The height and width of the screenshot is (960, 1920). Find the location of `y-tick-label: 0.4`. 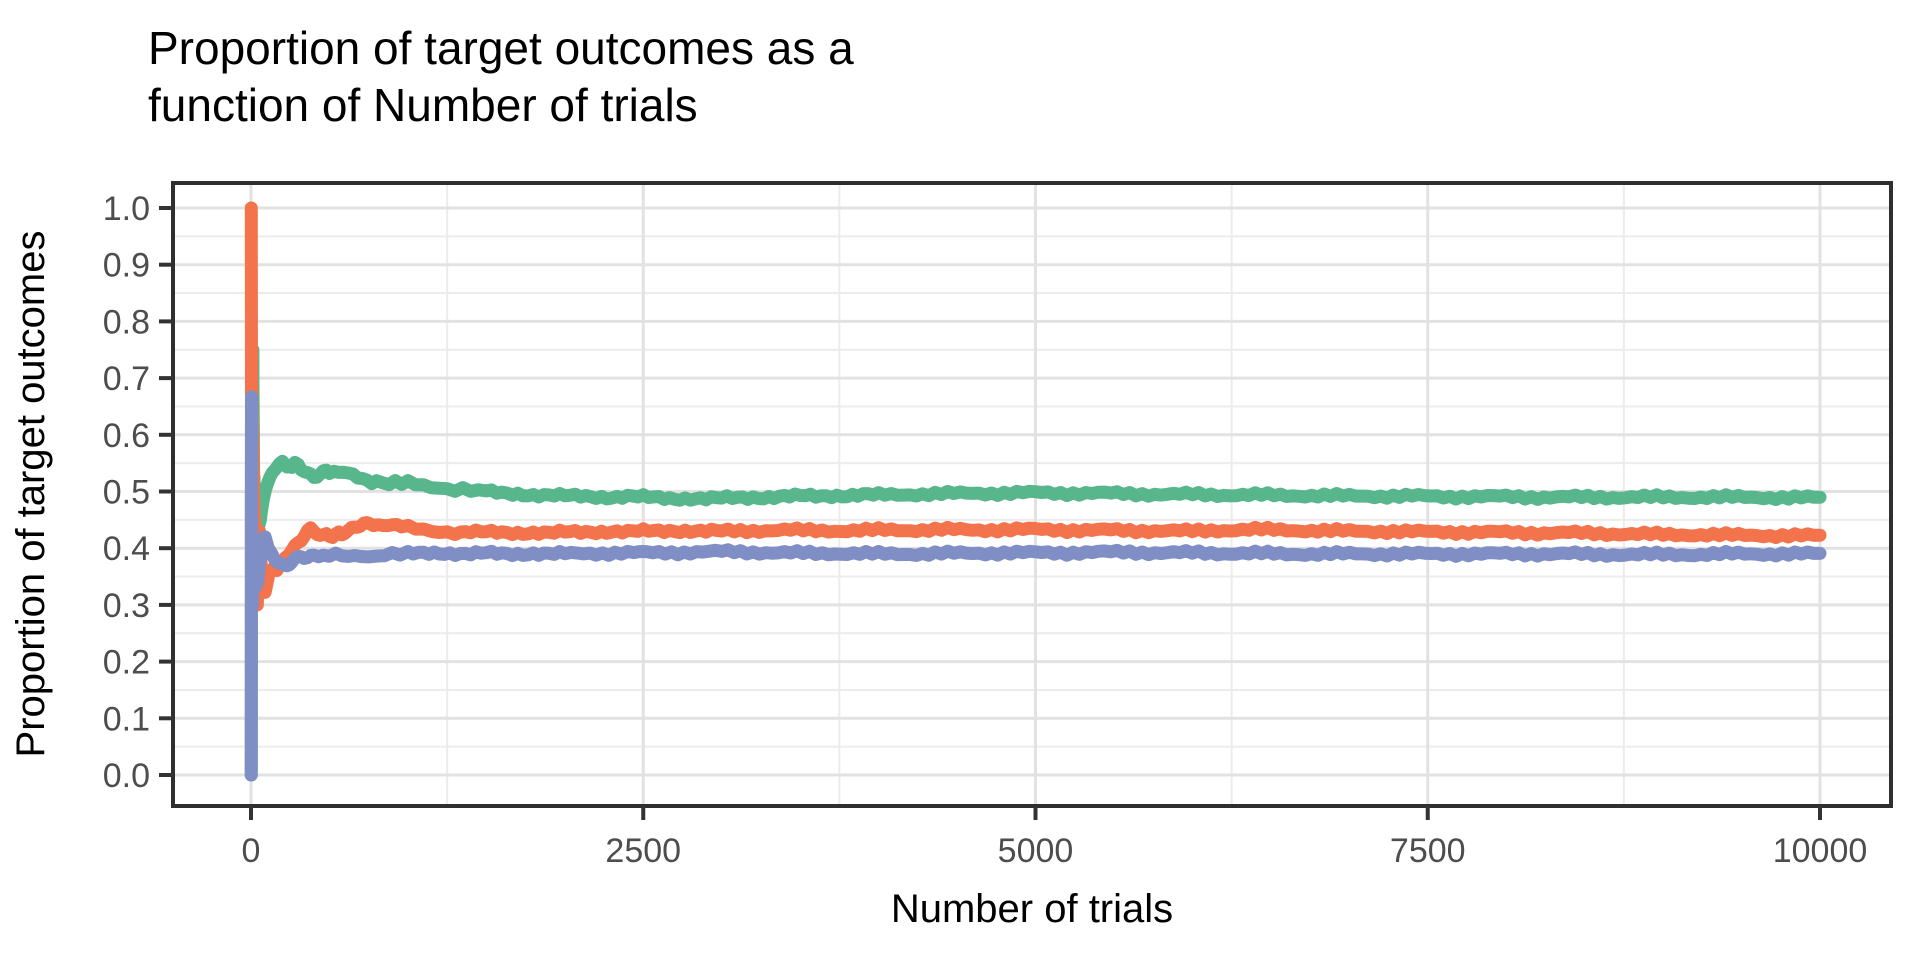

y-tick-label: 0.4 is located at coordinates (126, 549).